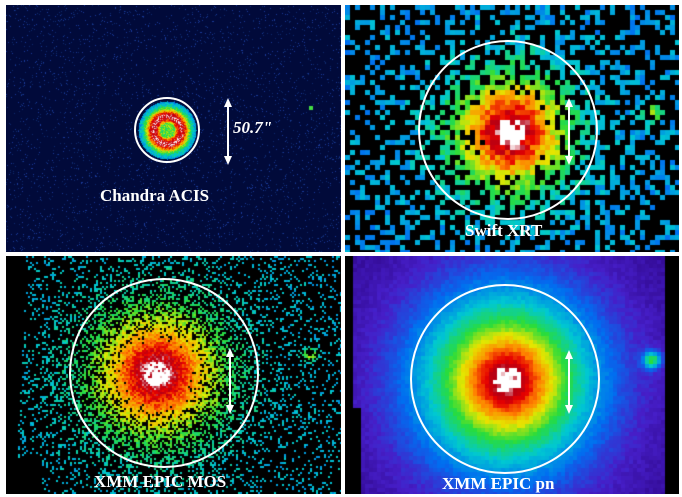 Image resolution: width=682 pixels, height=497 pixels. Describe the element at coordinates (155, 195) in the screenshot. I see `instrument-label: Chandra ACIS` at that location.